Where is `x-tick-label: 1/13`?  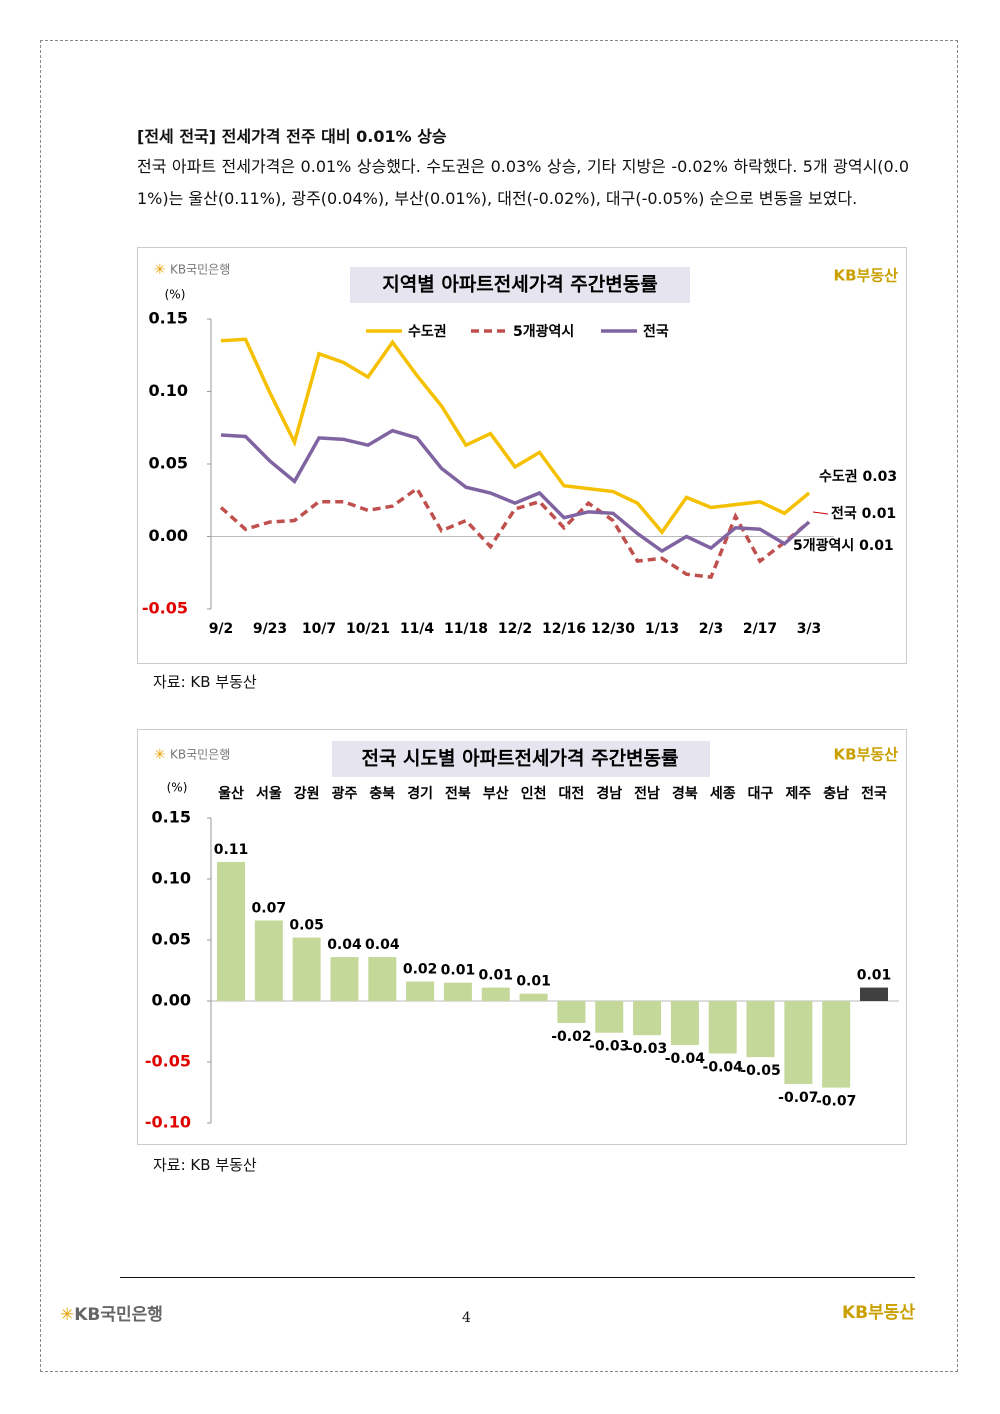
x-tick-label: 1/13 is located at coordinates (662, 629).